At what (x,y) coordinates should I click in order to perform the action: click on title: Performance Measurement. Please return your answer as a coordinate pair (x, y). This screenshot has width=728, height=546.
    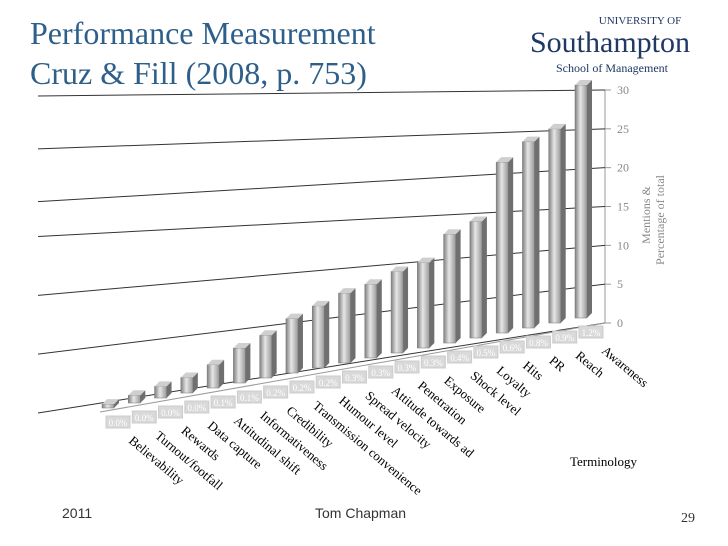
    Looking at the image, I should click on (203, 33).